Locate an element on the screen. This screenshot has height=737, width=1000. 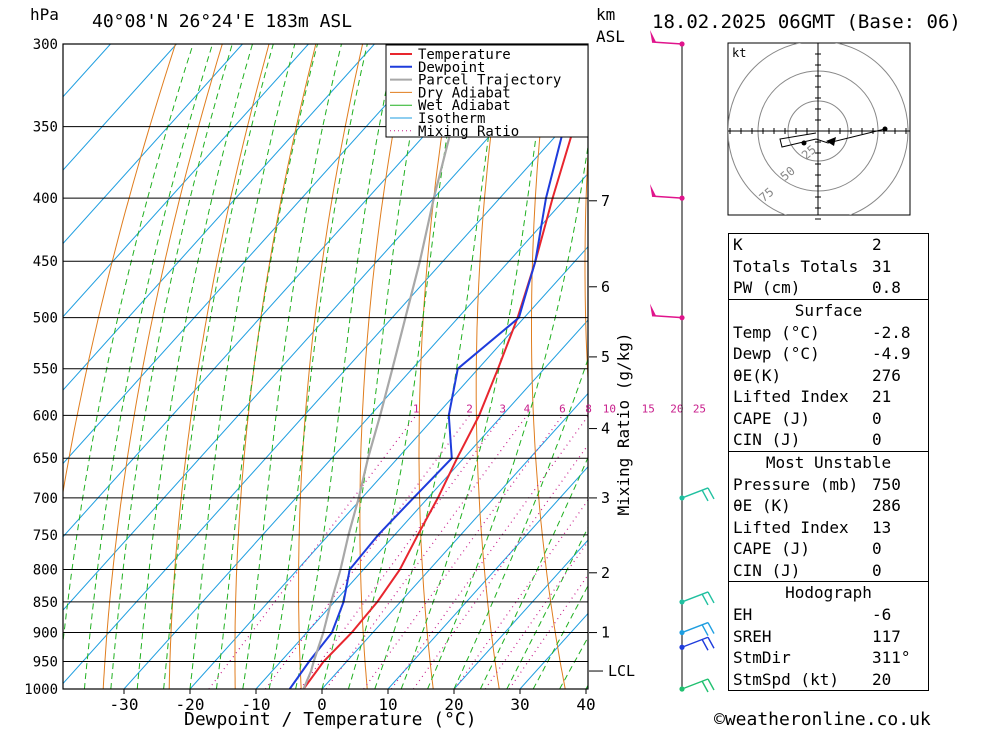
x-tick-label: -10 is located at coordinates (256, 704).